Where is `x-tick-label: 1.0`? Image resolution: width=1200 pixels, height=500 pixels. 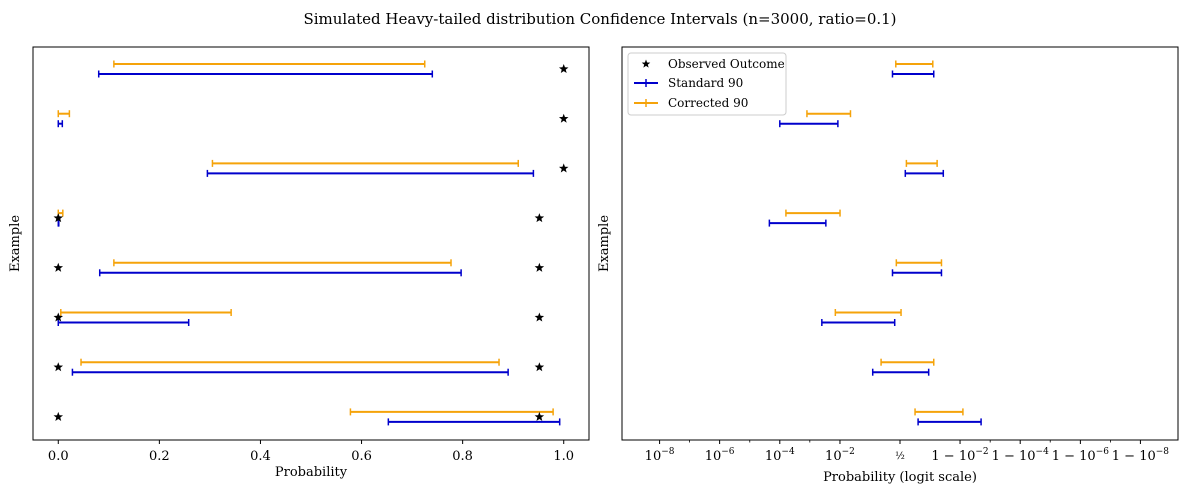 x-tick-label: 1.0 is located at coordinates (563, 456).